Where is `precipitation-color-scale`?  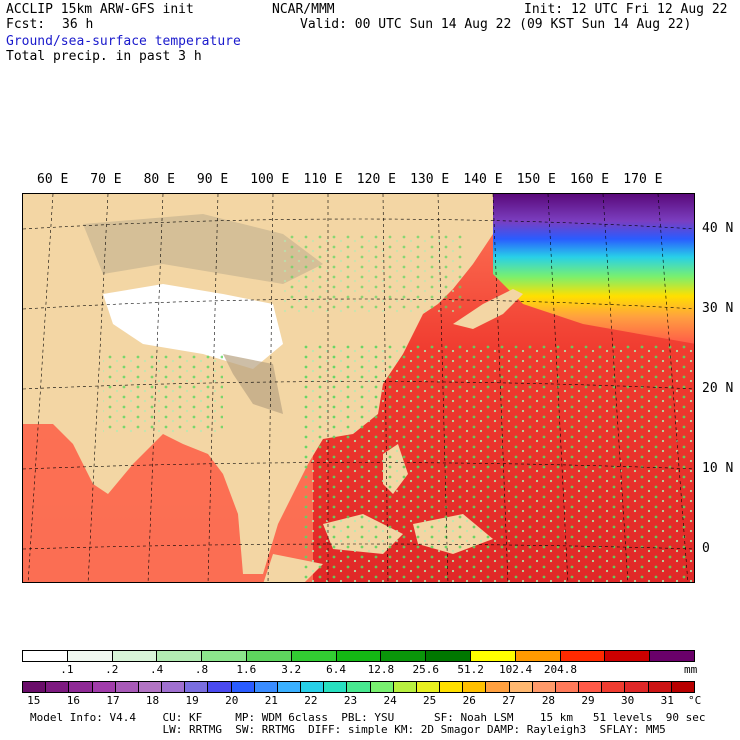
precipitation-color-scale is located at coordinates (358, 656).